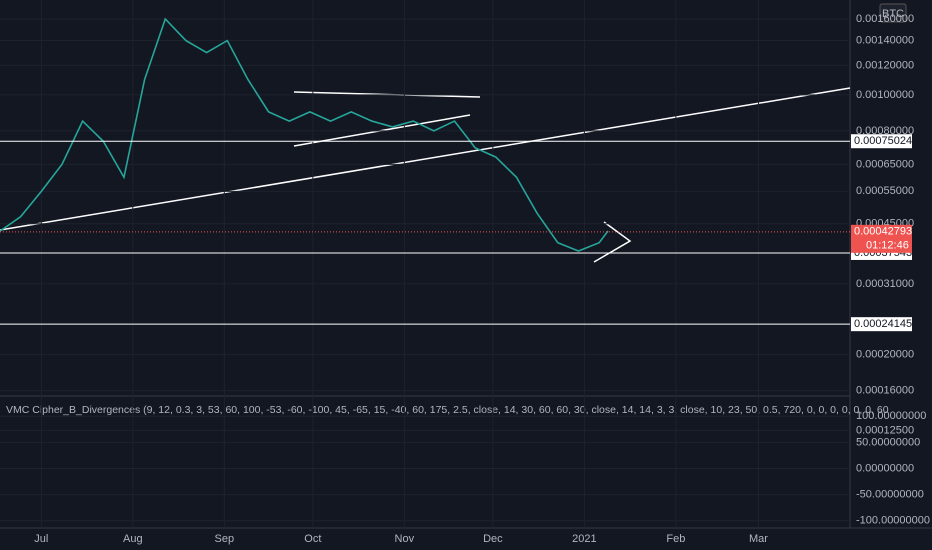 The image size is (932, 550). Describe the element at coordinates (885, 354) in the screenshot. I see `y-tick-label: 0.00020000` at that location.